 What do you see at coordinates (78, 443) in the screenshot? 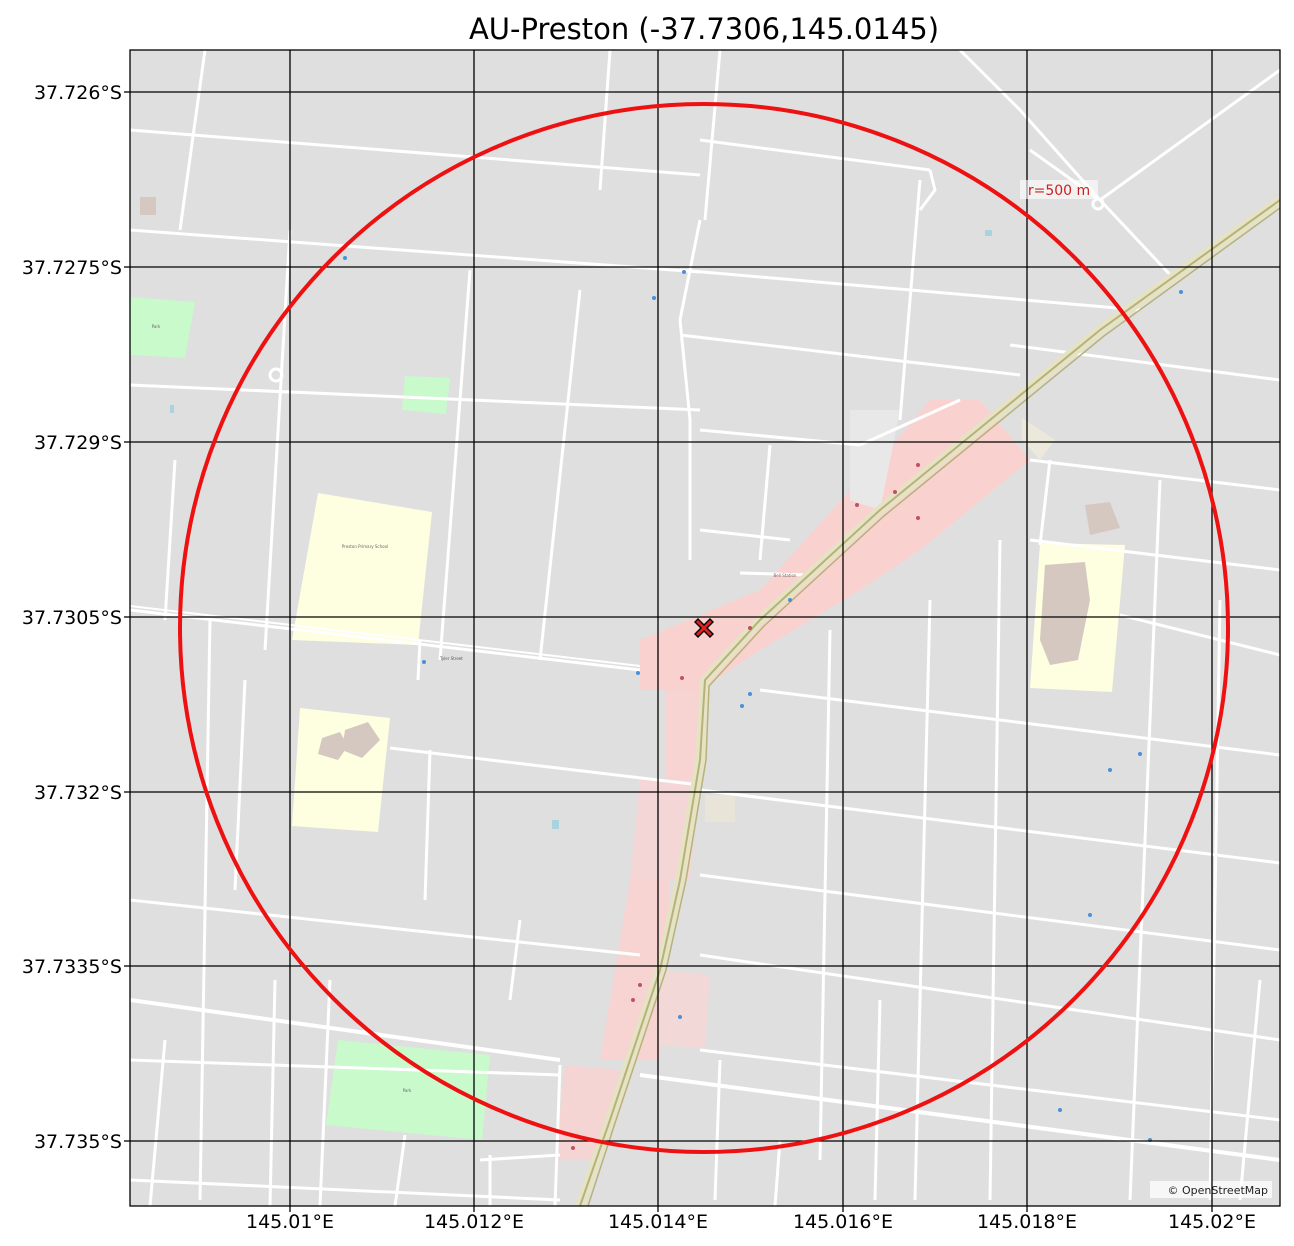
I see `y-tick-label: 37.729°S` at bounding box center [78, 443].